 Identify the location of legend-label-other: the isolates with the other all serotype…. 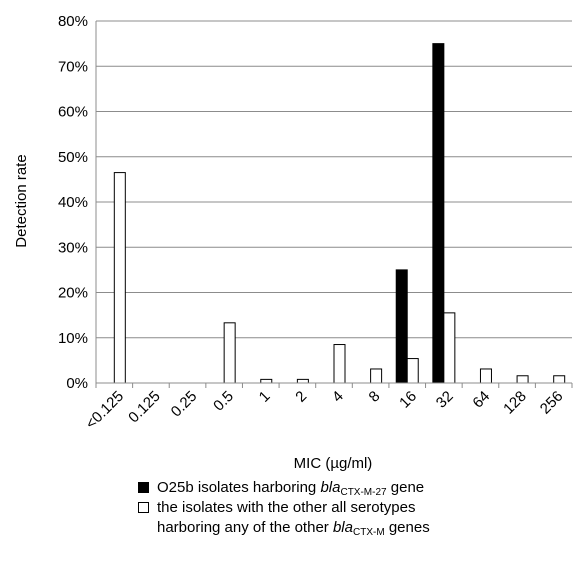
(293, 518).